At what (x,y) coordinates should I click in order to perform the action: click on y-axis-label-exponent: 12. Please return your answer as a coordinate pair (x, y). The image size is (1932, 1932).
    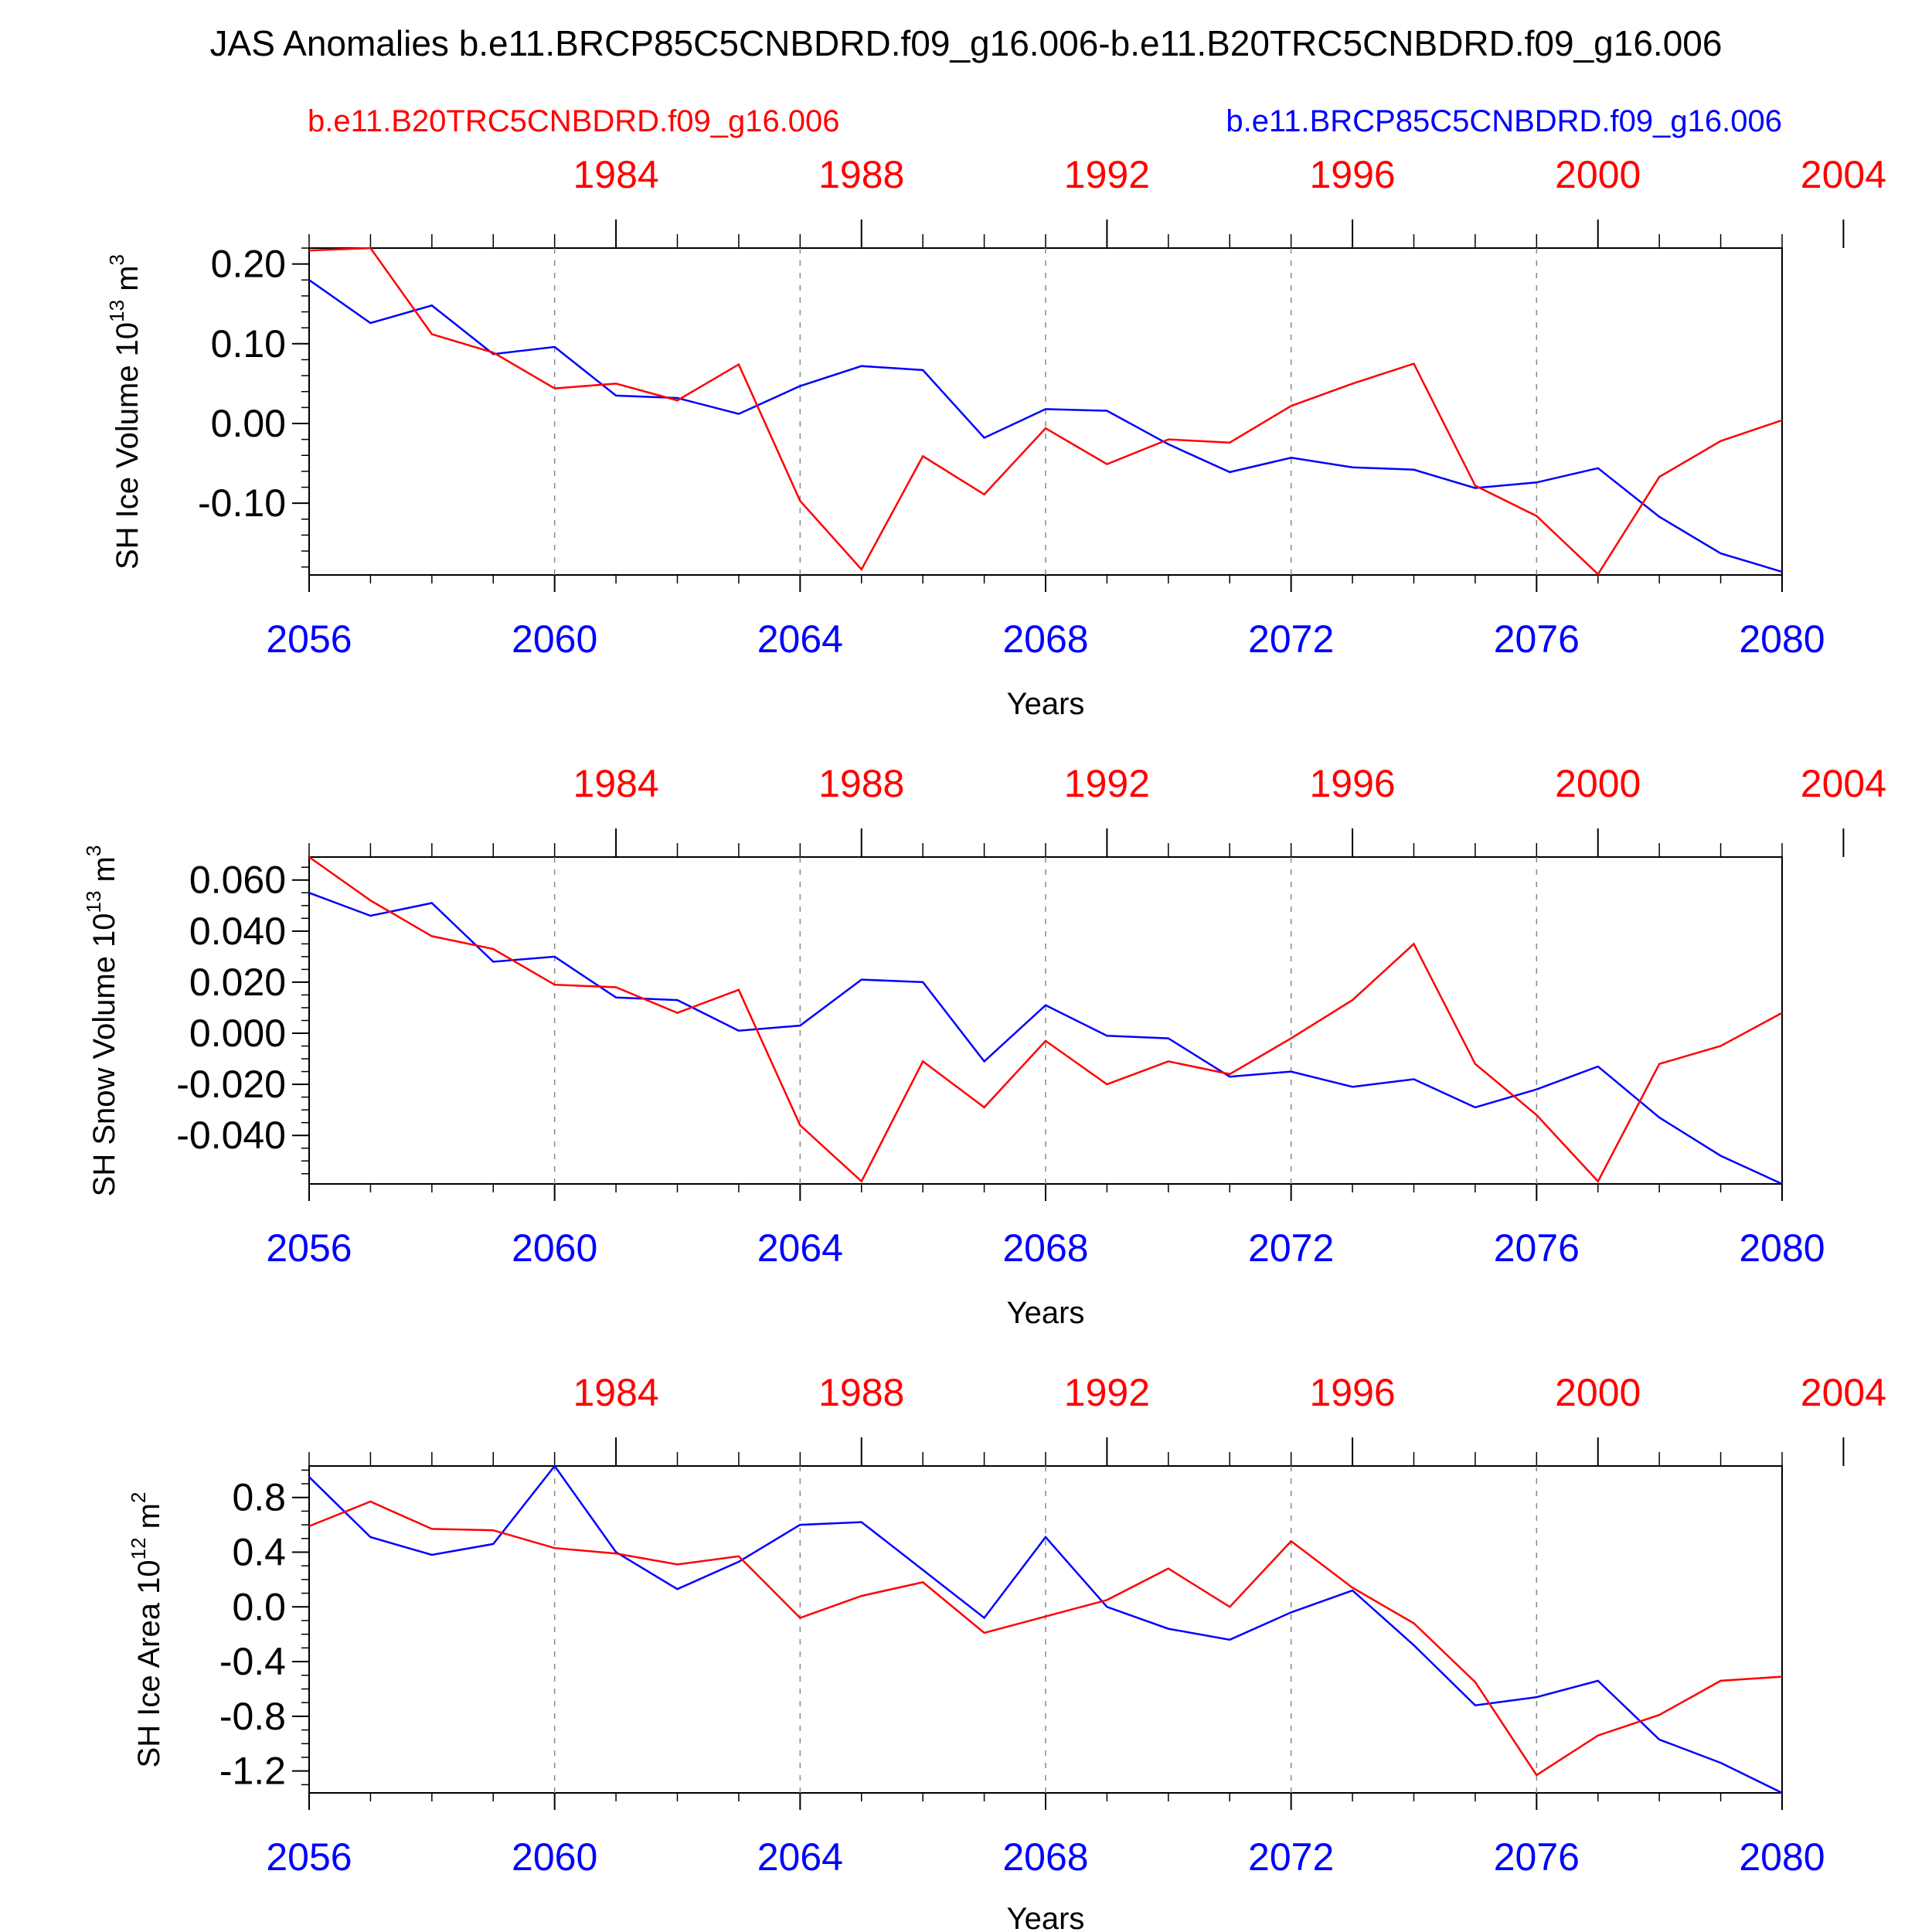
    Looking at the image, I should click on (138, 1548).